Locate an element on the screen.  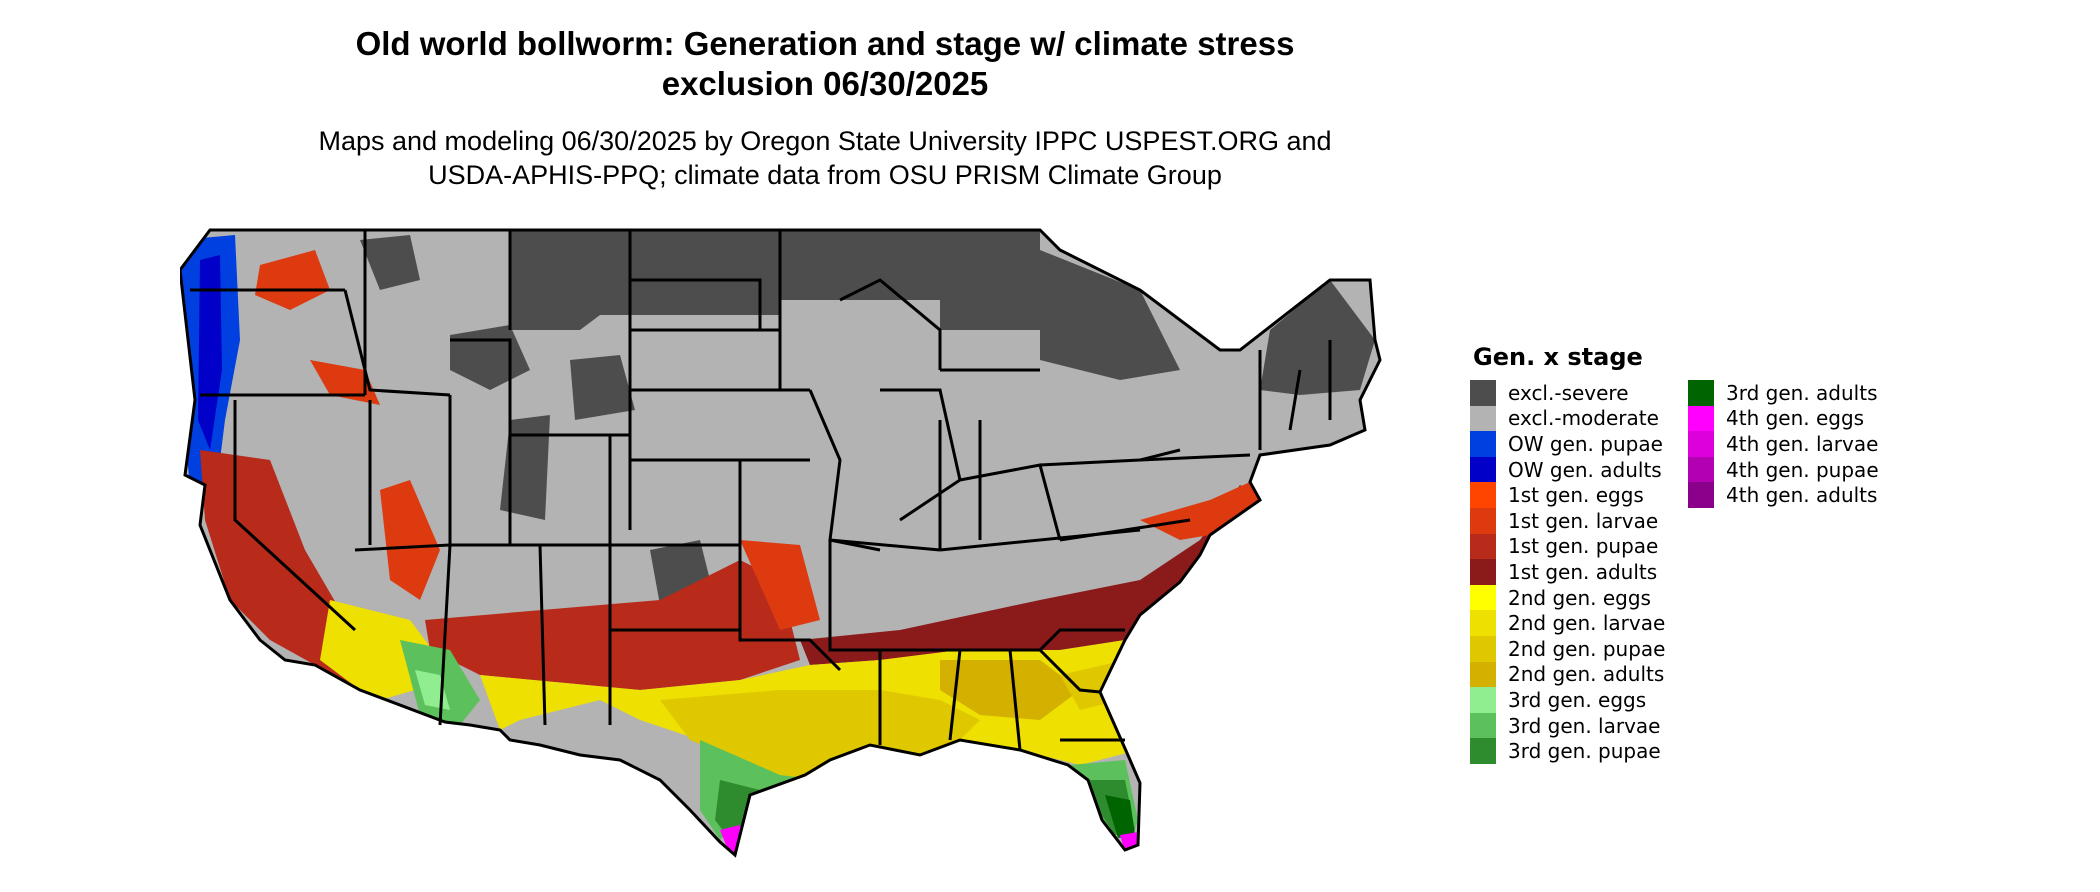
legend-label: 2nd gen. larvae is located at coordinates (1587, 623).